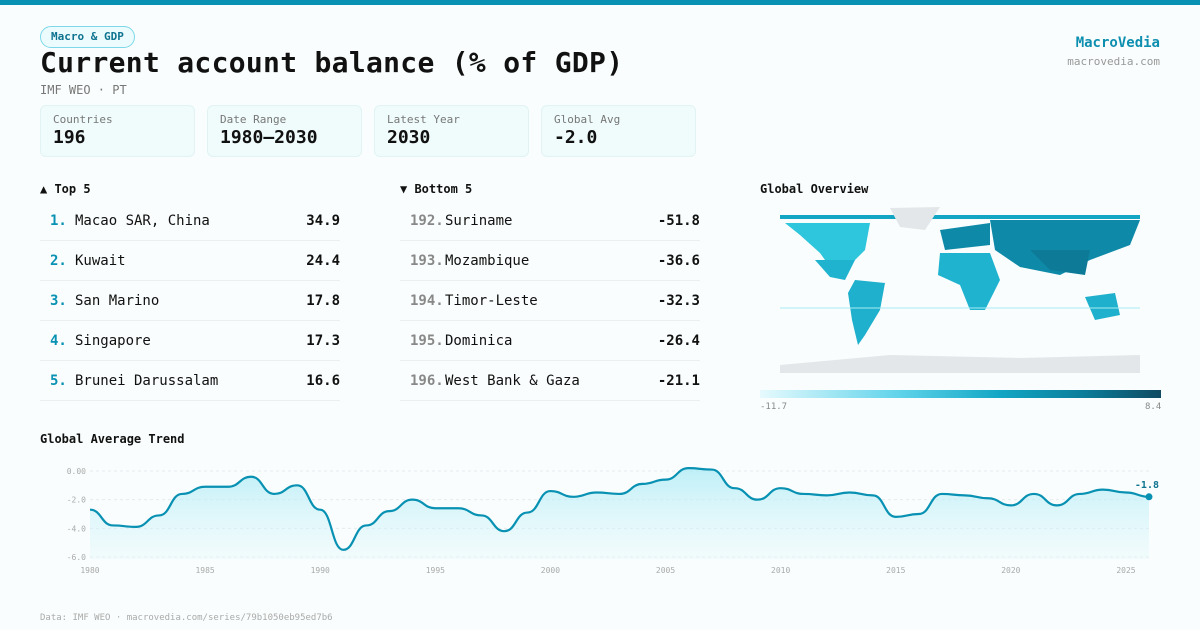 The height and width of the screenshot is (630, 1200). I want to click on stat-value: 1980–2030, so click(269, 137).